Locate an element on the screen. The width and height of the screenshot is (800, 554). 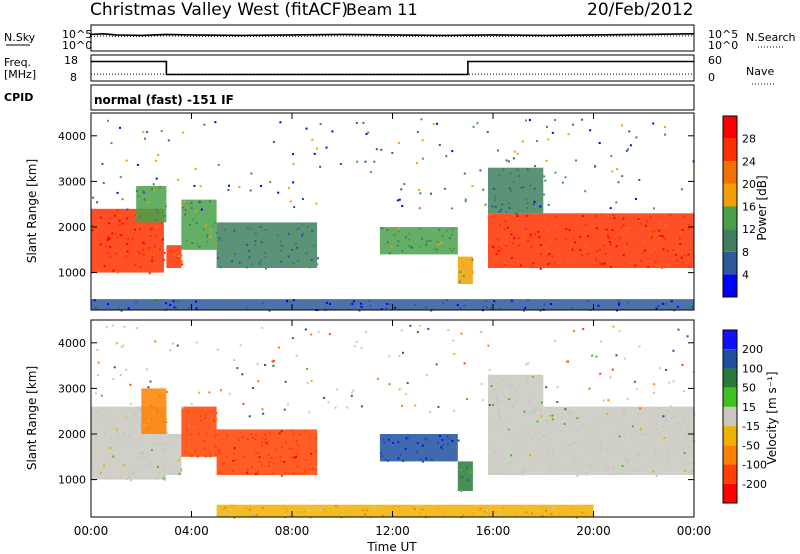
range-tick-label: 4000 is located at coordinates (72, 343).